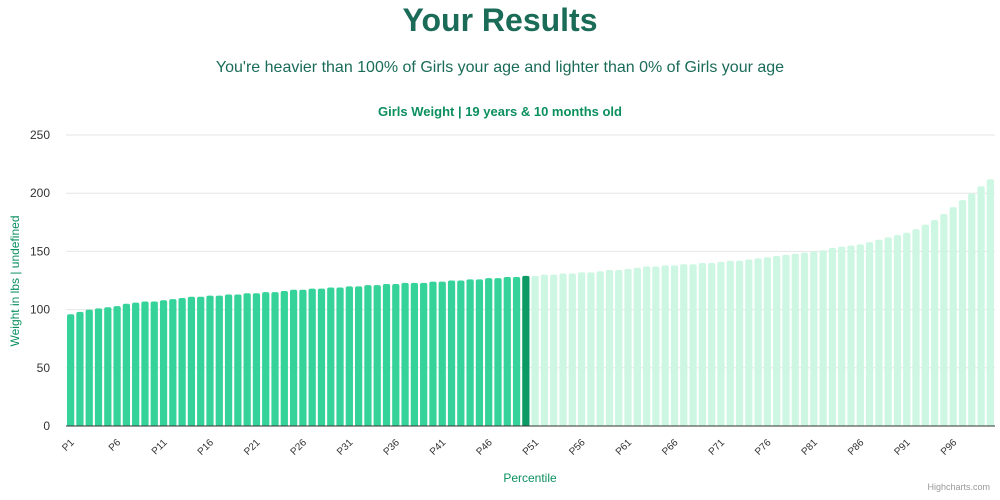 The image size is (1000, 500). What do you see at coordinates (219, 360) in the screenshot?
I see `bar-p17` at bounding box center [219, 360].